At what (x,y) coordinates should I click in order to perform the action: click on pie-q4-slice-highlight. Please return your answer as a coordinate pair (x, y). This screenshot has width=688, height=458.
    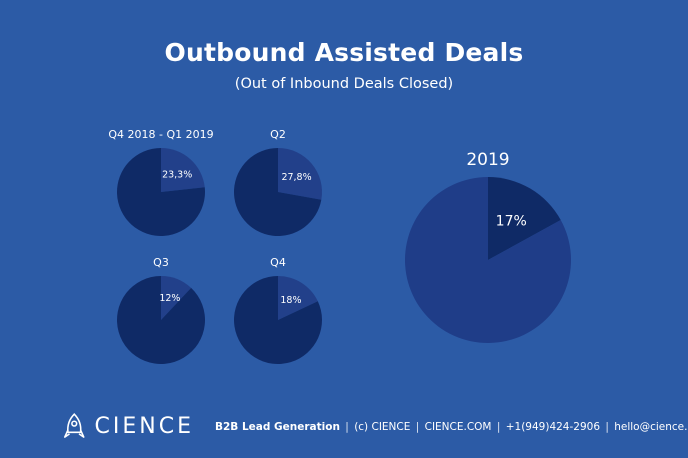
    Looking at the image, I should click on (298, 298).